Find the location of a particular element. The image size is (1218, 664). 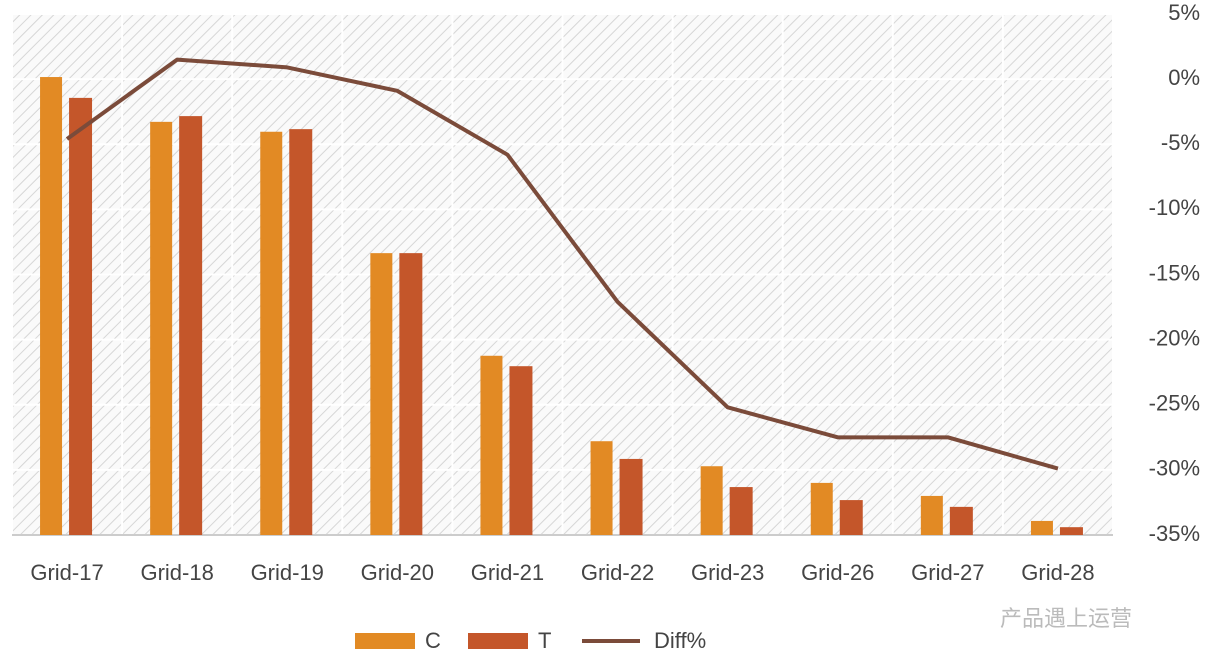

x-tick-label: Grid-22 is located at coordinates (617, 572).